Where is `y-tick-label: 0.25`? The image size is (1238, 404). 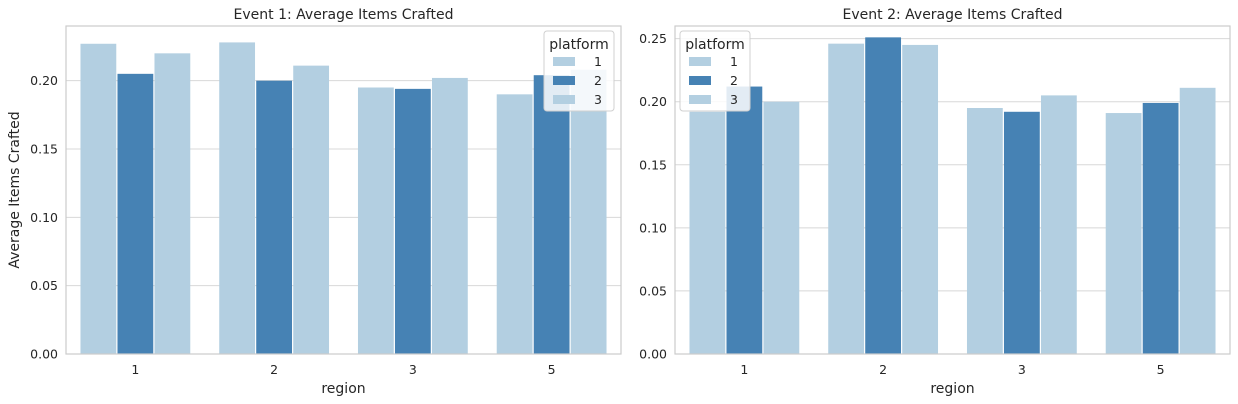 y-tick-label: 0.25 is located at coordinates (653, 38).